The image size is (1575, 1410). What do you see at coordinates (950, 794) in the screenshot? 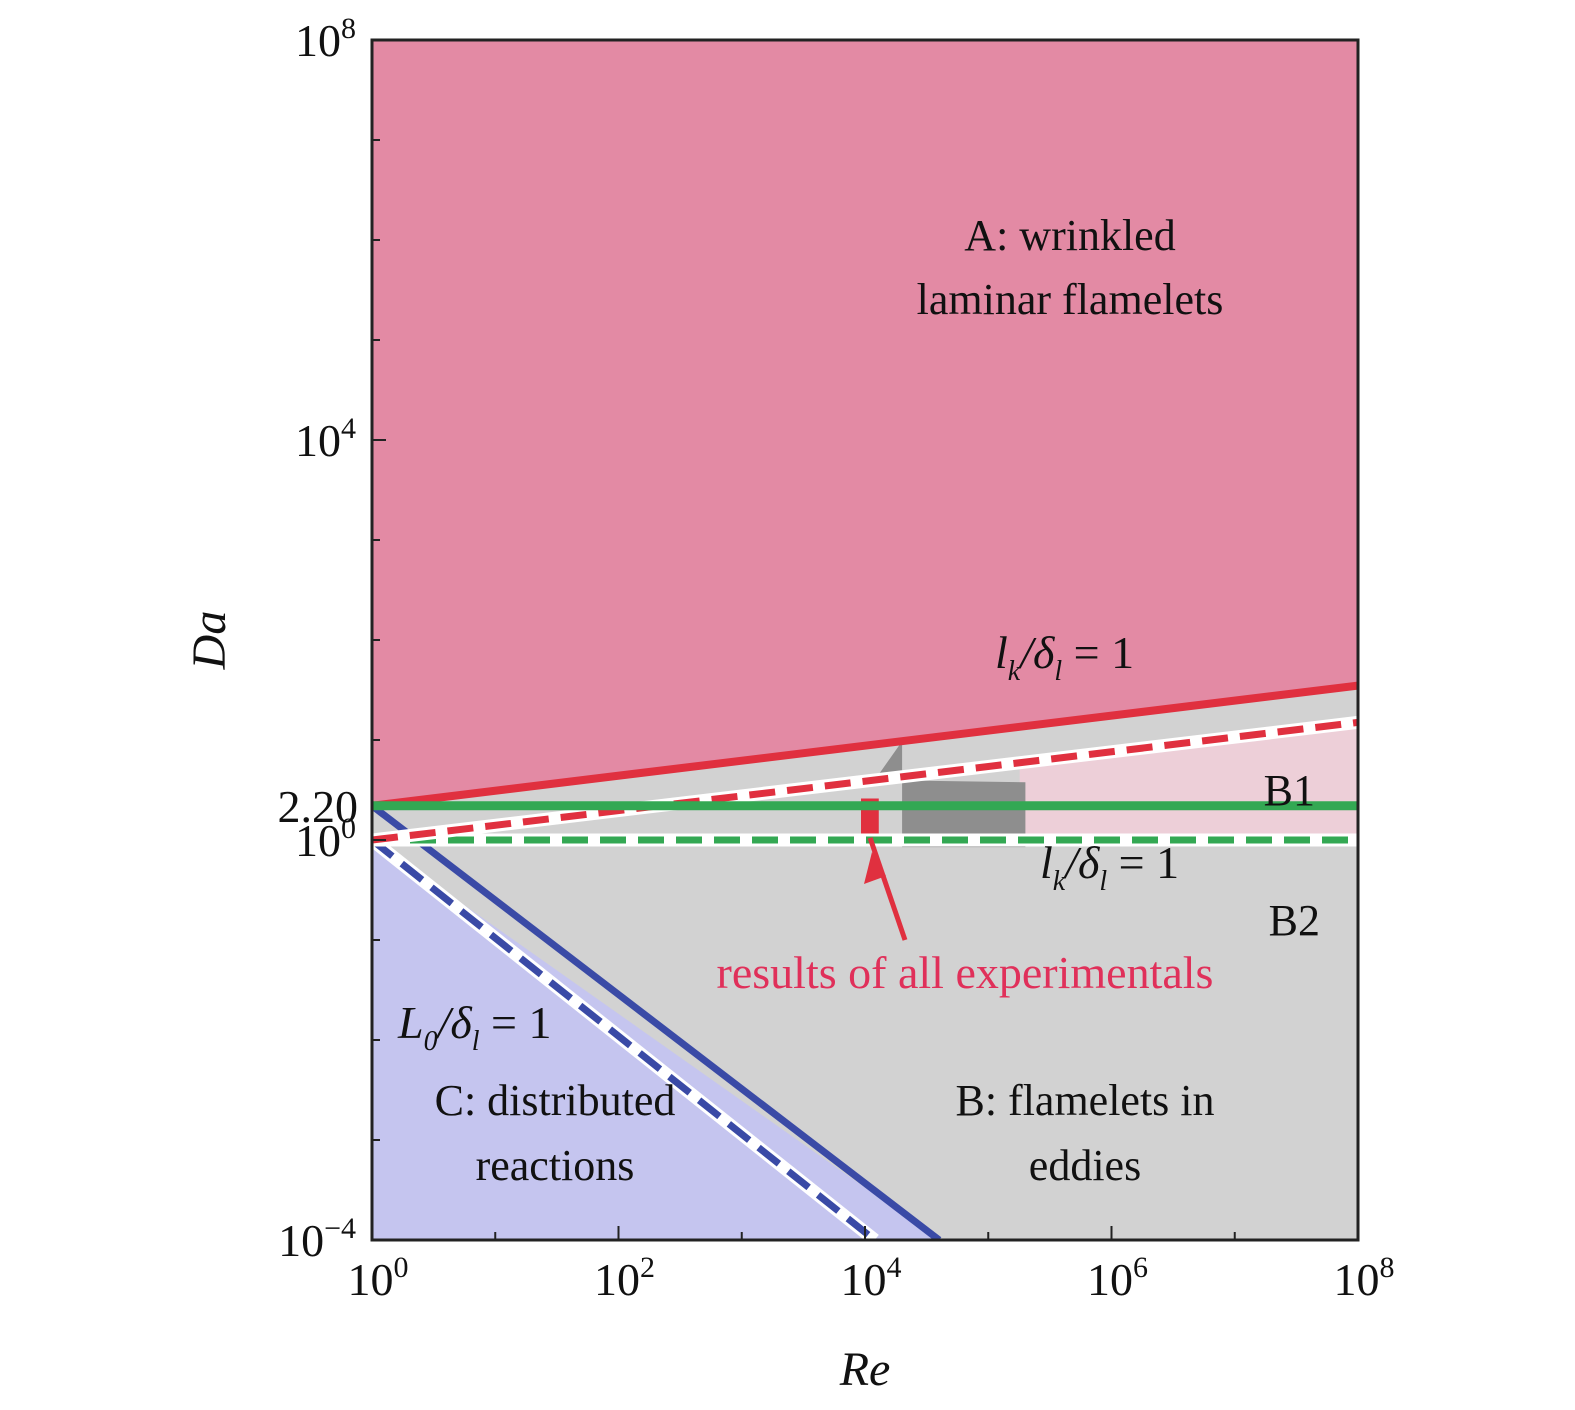
I see `experimental-gray-box` at bounding box center [950, 794].